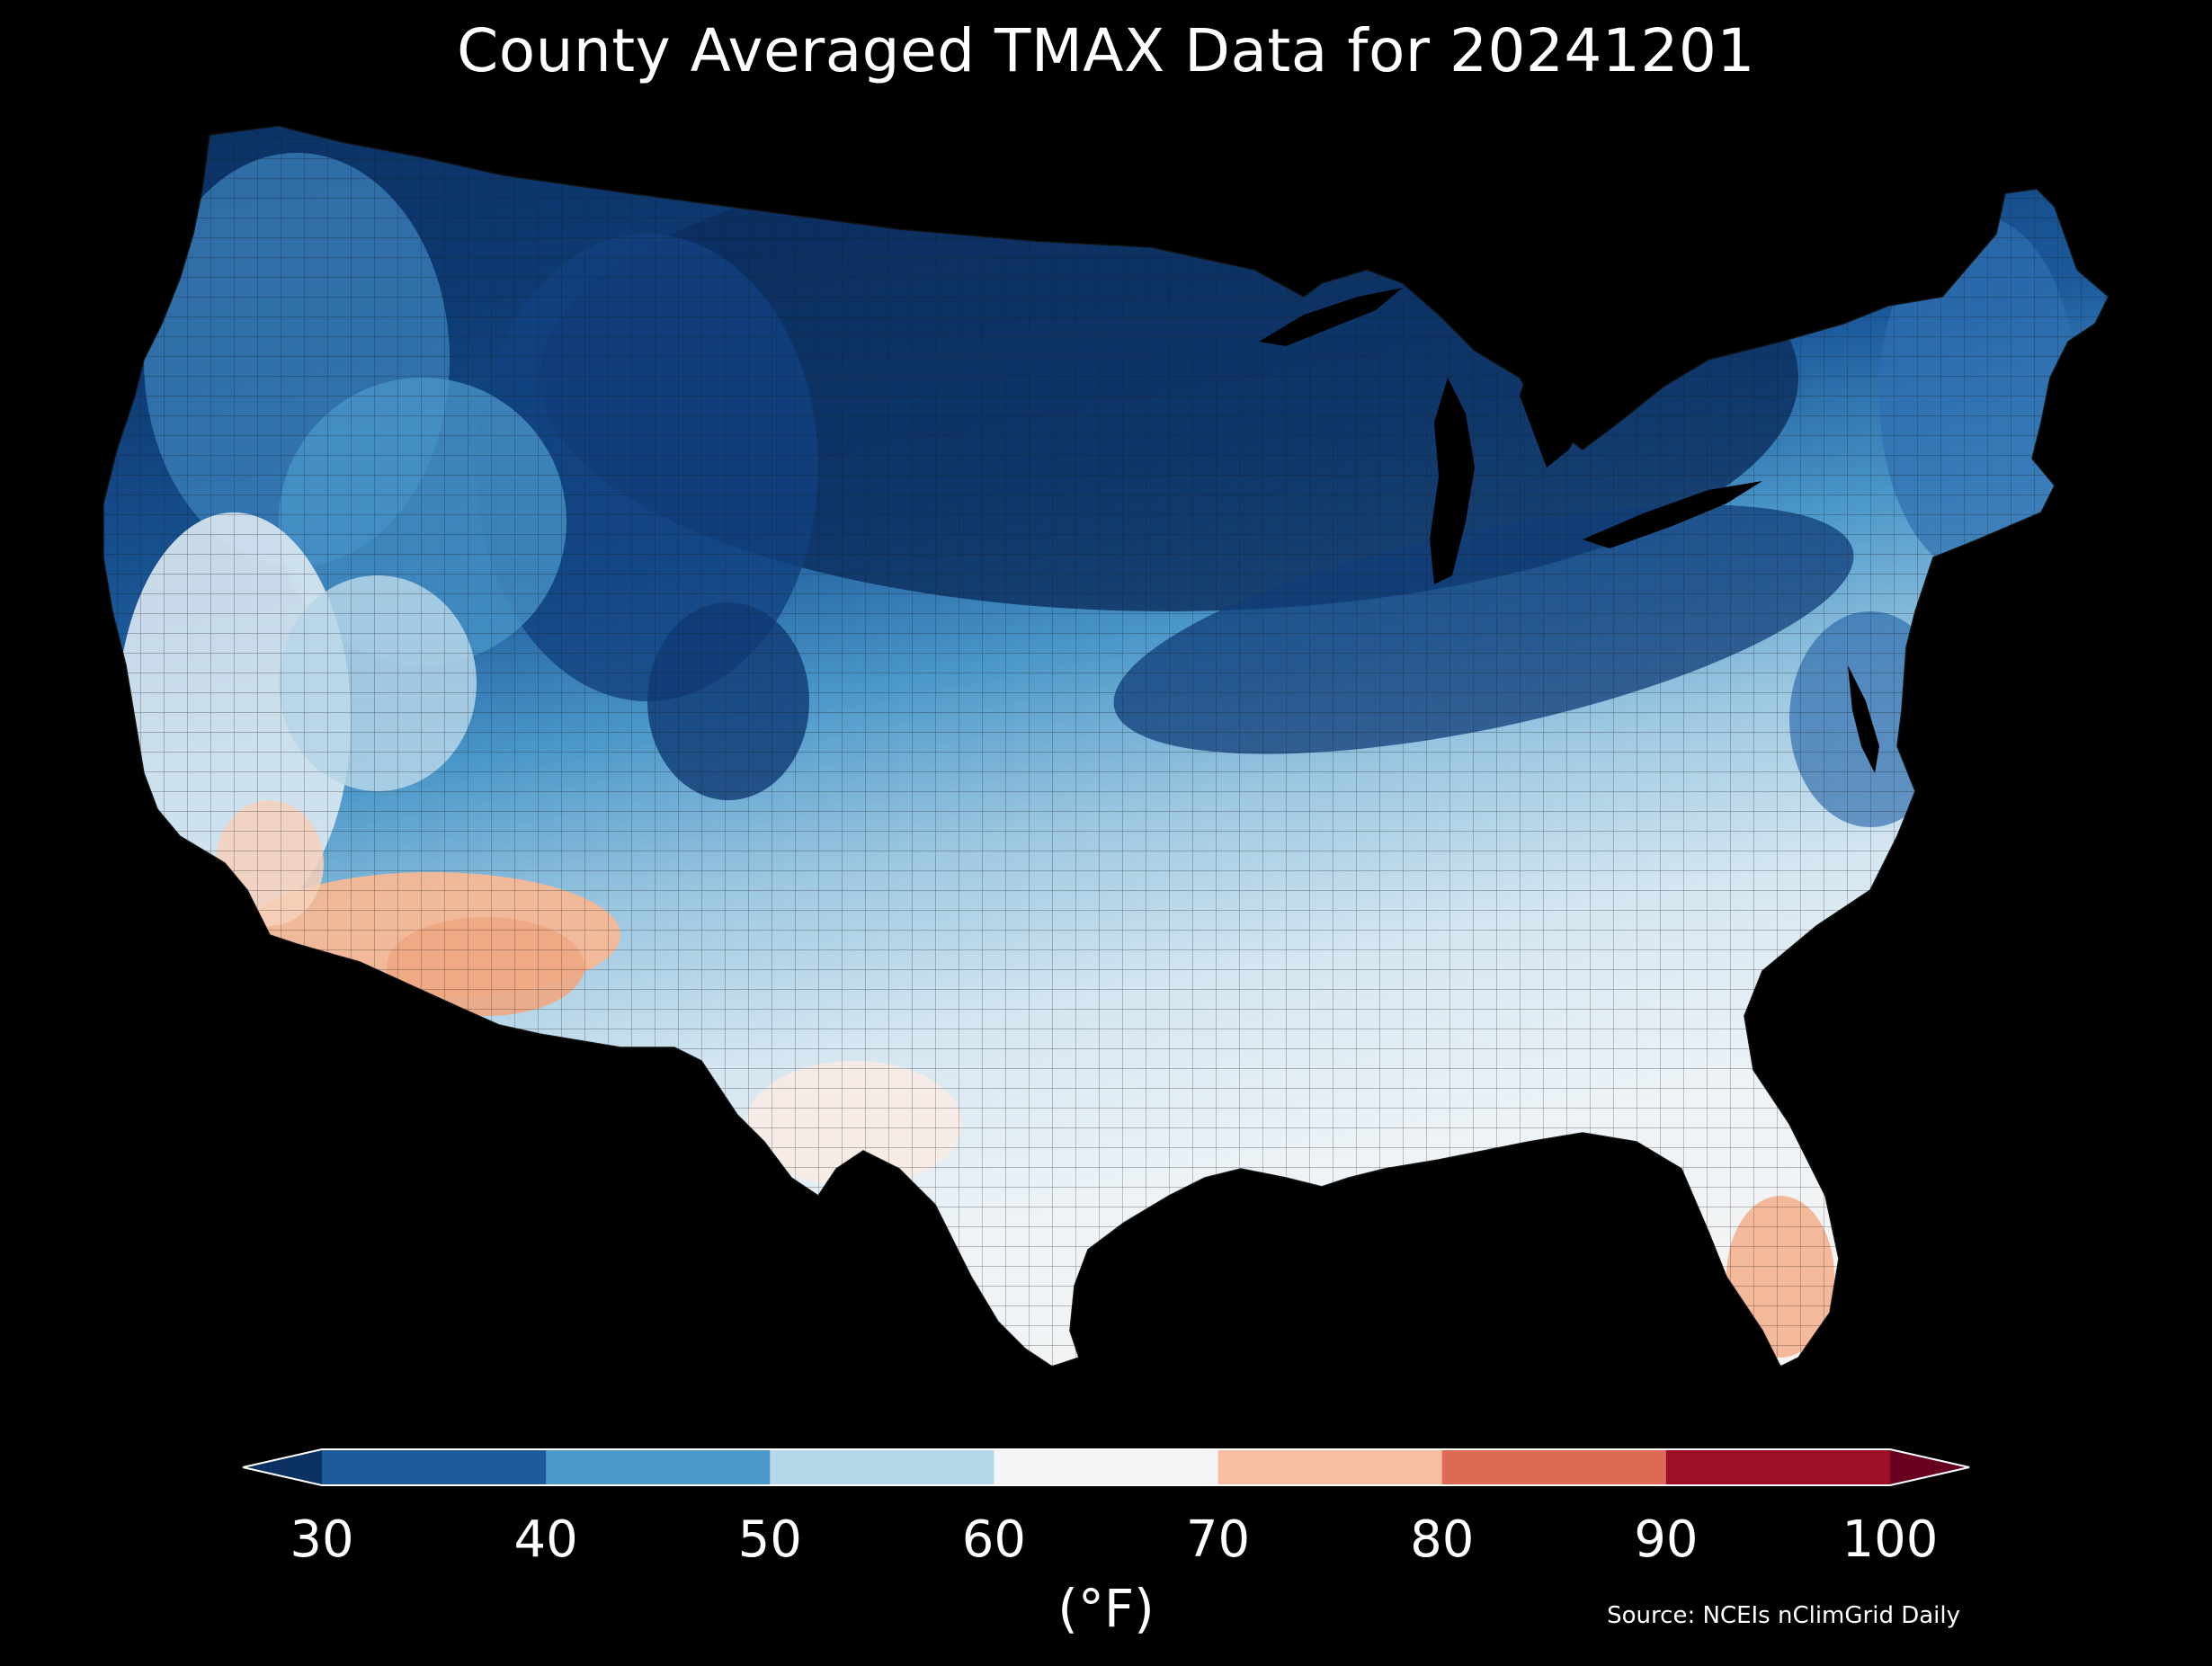 The height and width of the screenshot is (1666, 2212). What do you see at coordinates (1551, 419) in the screenshot?
I see `lake-huron` at bounding box center [1551, 419].